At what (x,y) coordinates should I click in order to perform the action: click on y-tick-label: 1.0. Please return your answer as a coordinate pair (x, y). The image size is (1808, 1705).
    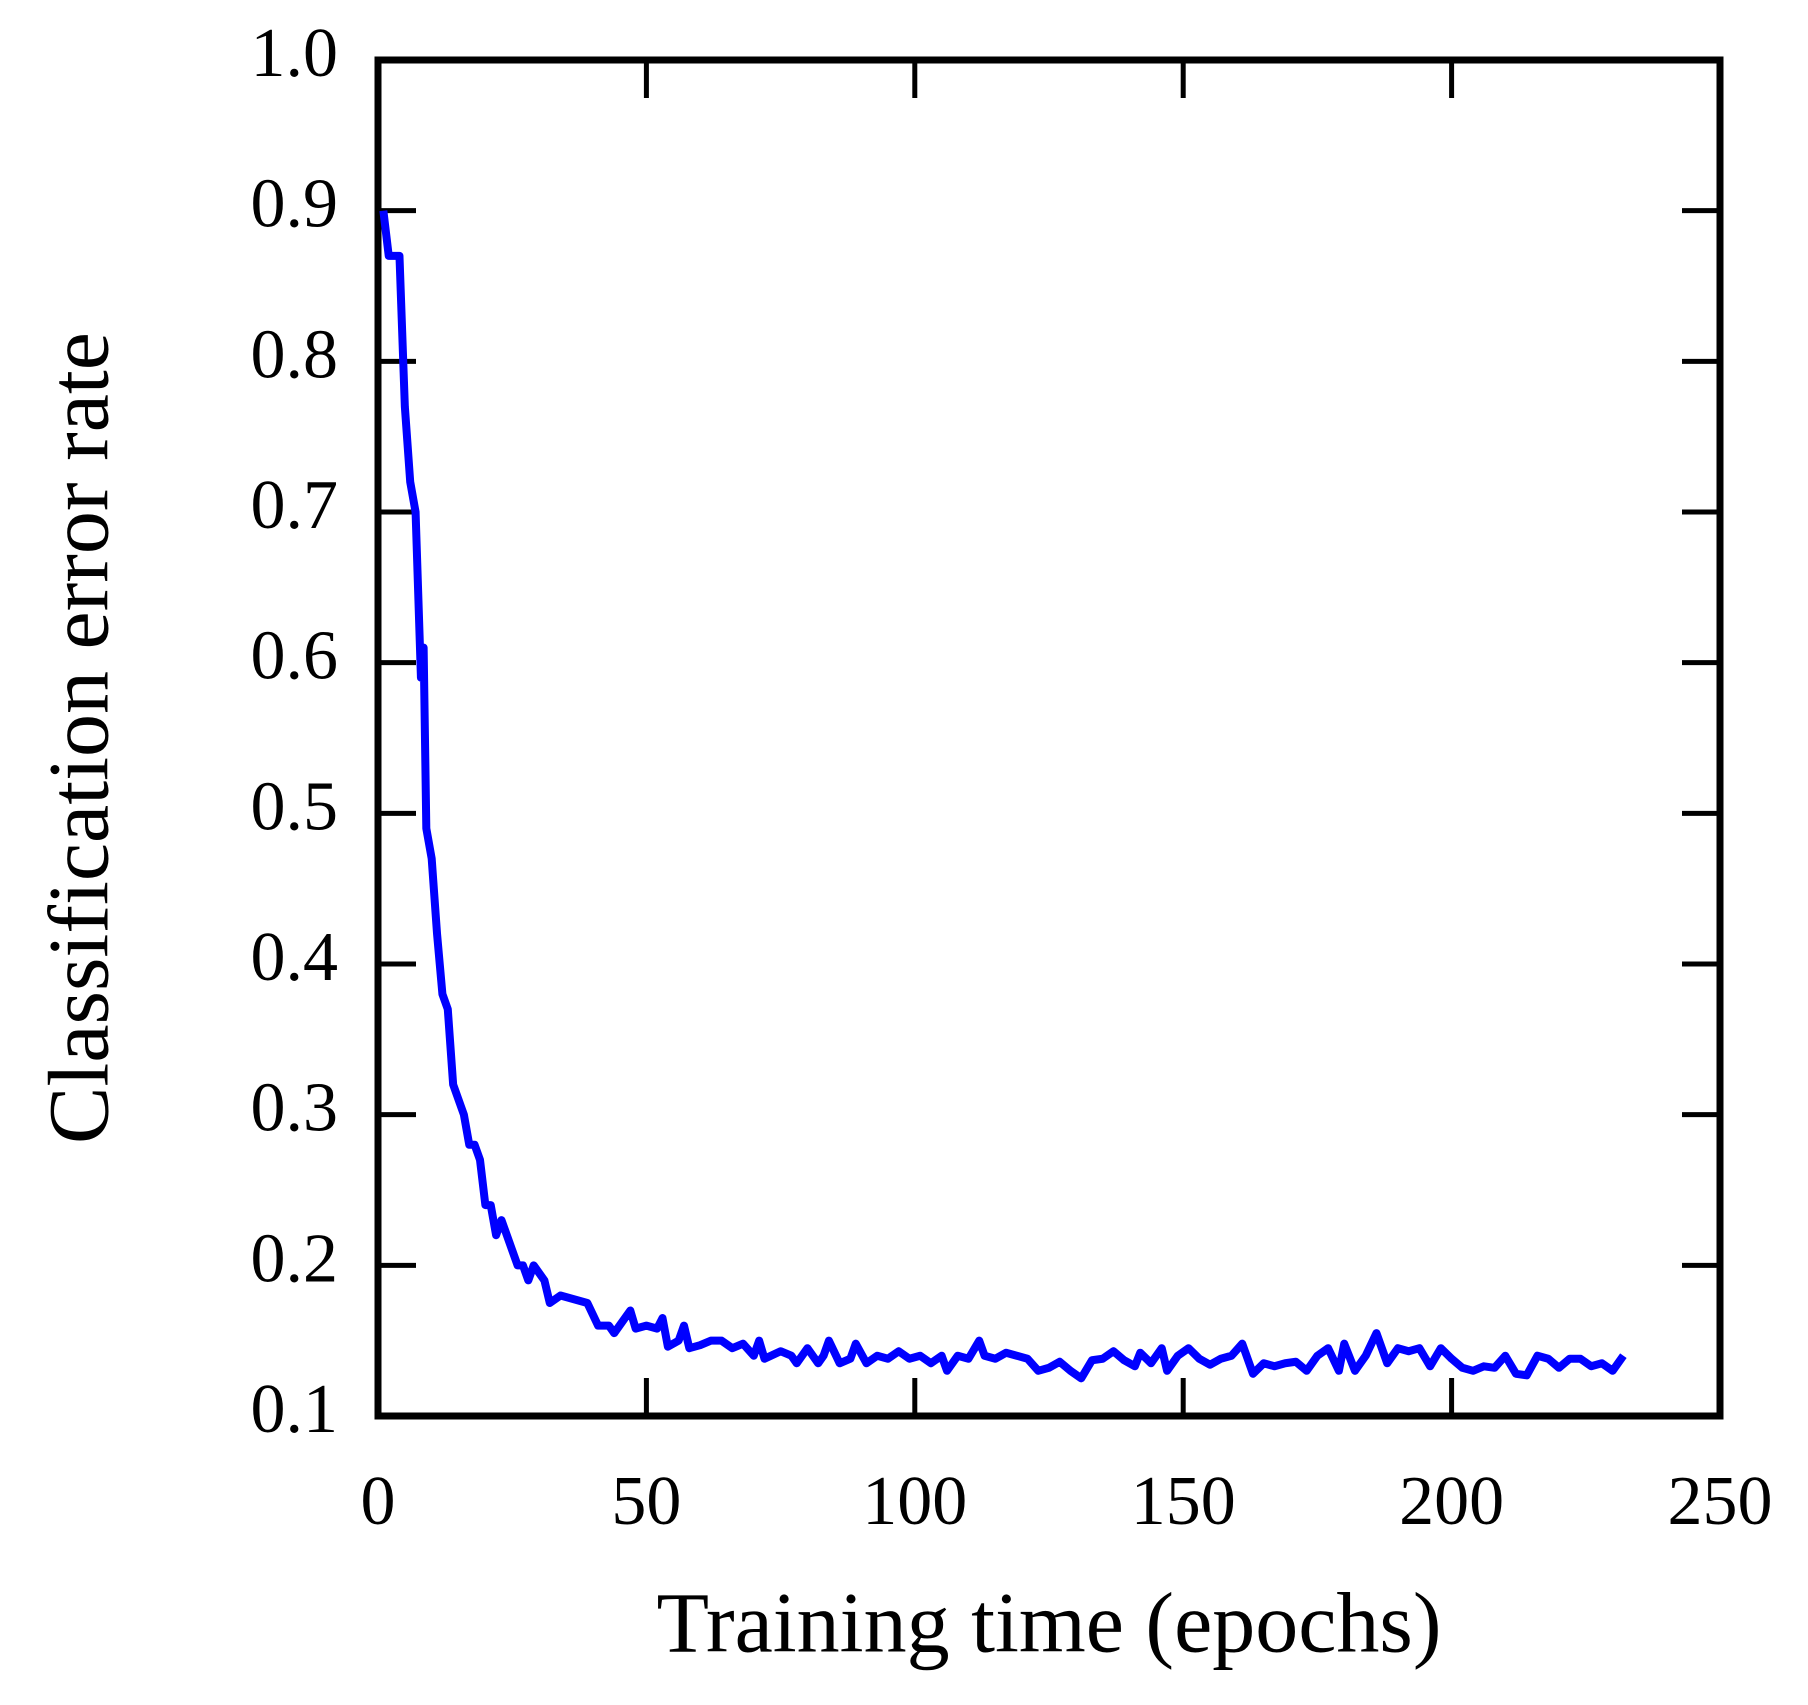
    Looking at the image, I should click on (295, 53).